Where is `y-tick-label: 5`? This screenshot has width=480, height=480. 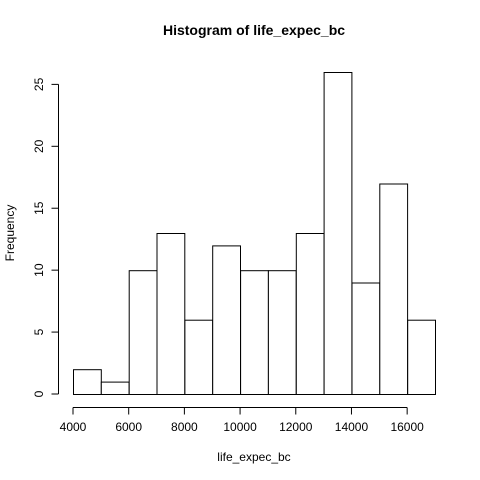 y-tick-label: 5 is located at coordinates (39, 331).